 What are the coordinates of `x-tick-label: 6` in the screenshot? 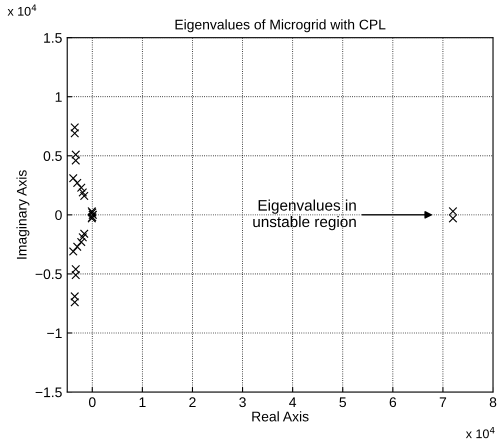 It's located at (393, 402).